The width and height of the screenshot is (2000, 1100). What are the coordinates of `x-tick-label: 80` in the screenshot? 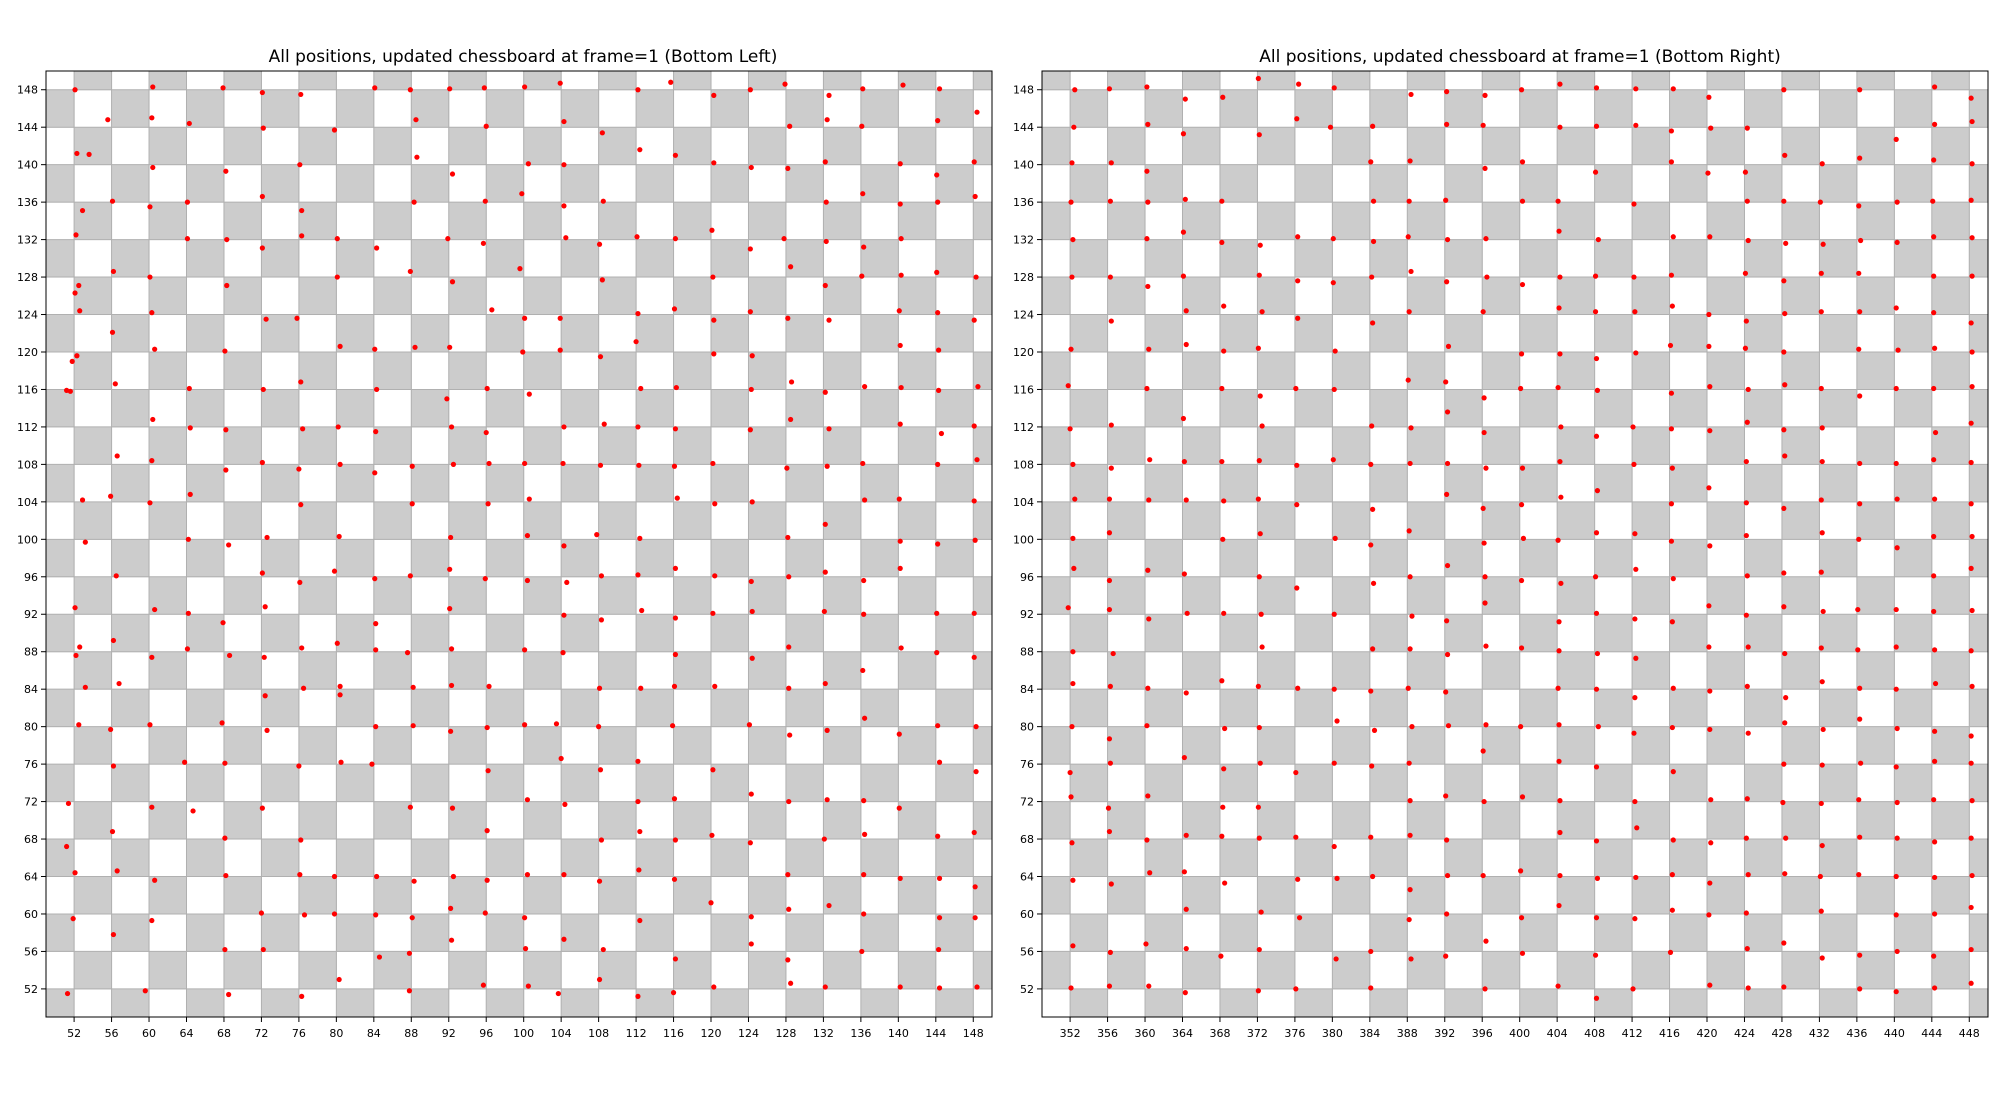 It's located at (336, 1033).